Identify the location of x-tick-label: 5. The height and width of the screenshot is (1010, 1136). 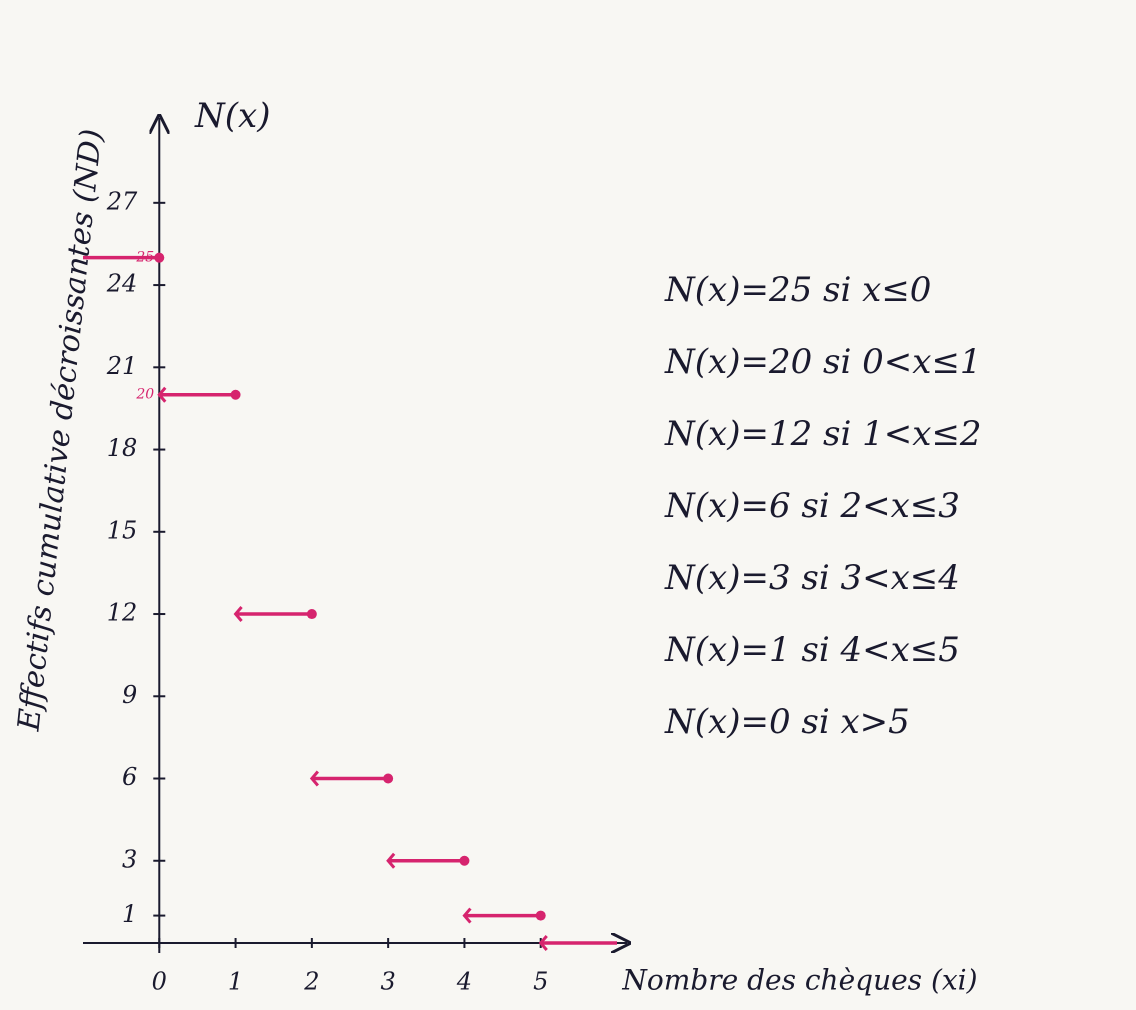
(540, 982).